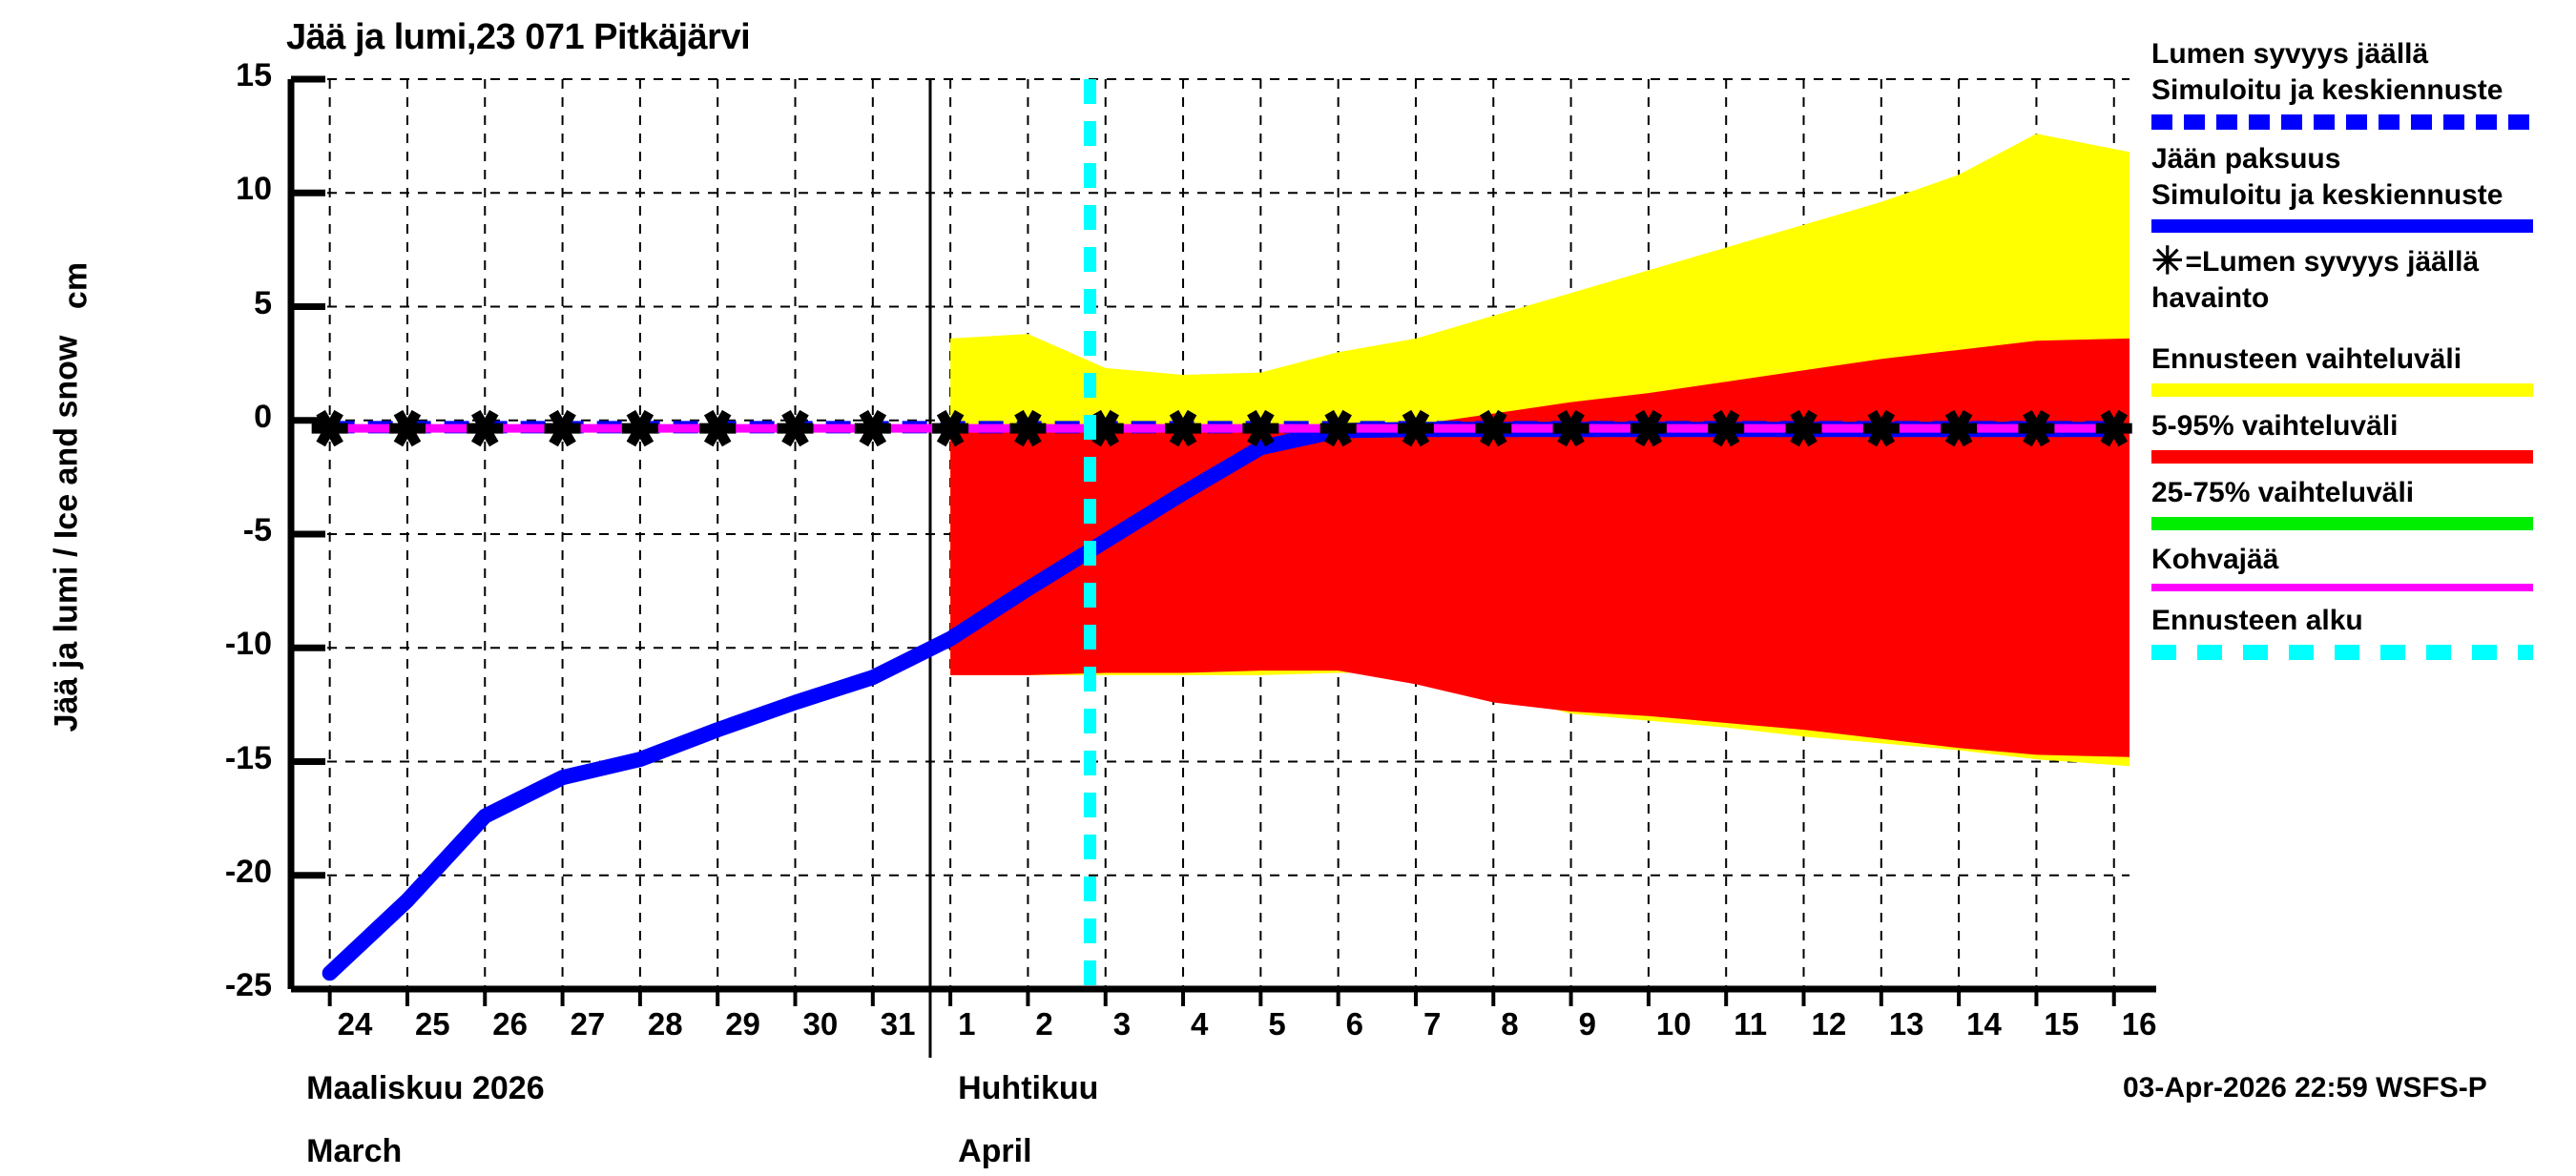 The width and height of the screenshot is (2576, 1176). Describe the element at coordinates (1028, 1088) in the screenshot. I see `month-label-fi: Huhtikuu` at that location.